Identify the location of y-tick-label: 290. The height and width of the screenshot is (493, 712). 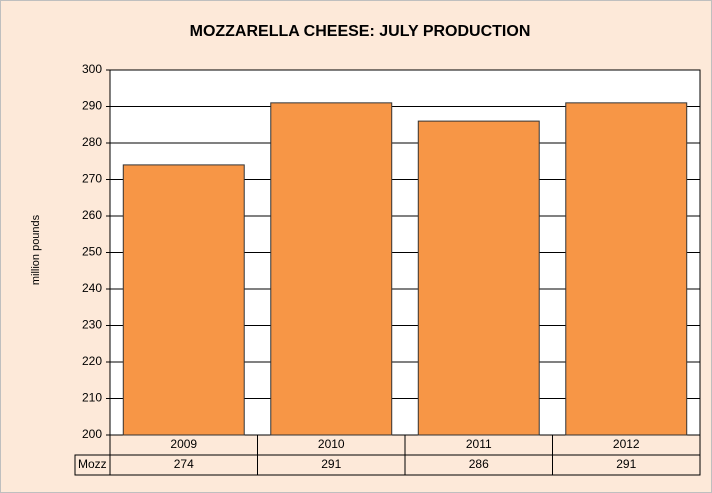
(92, 106).